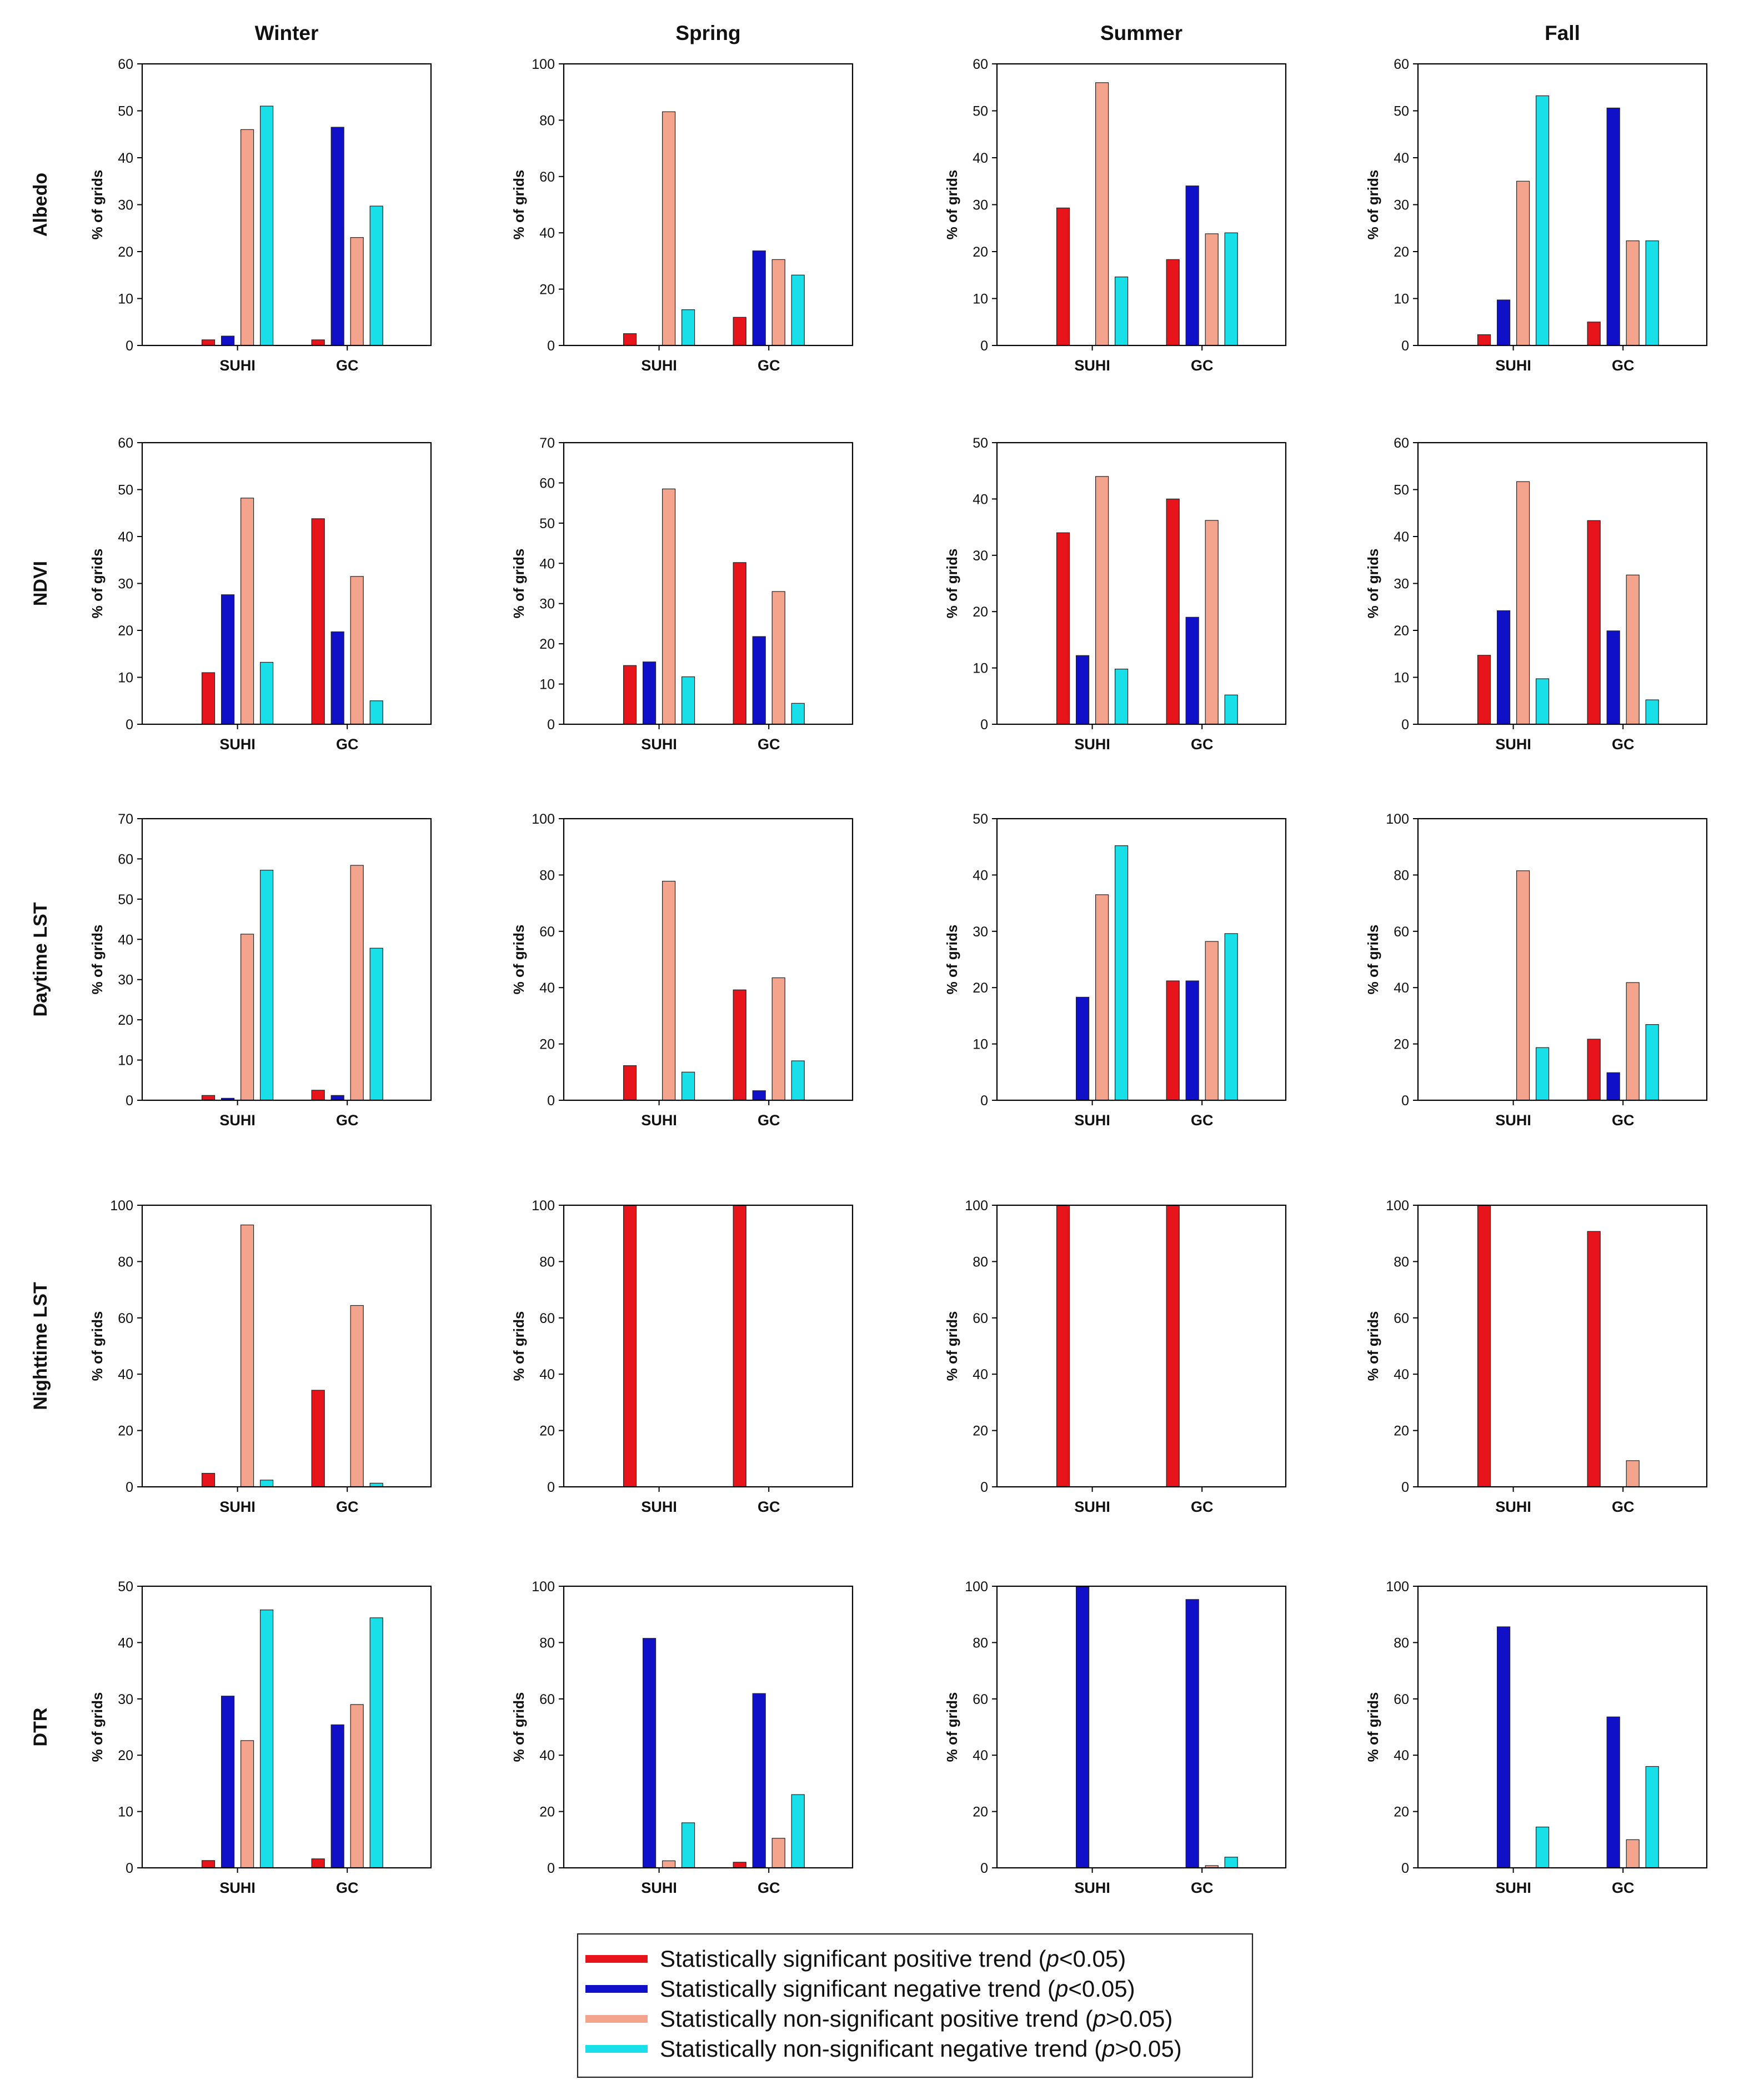 Image resolution: width=1739 pixels, height=2100 pixels. What do you see at coordinates (915, 2005) in the screenshot?
I see `legend-box` at bounding box center [915, 2005].